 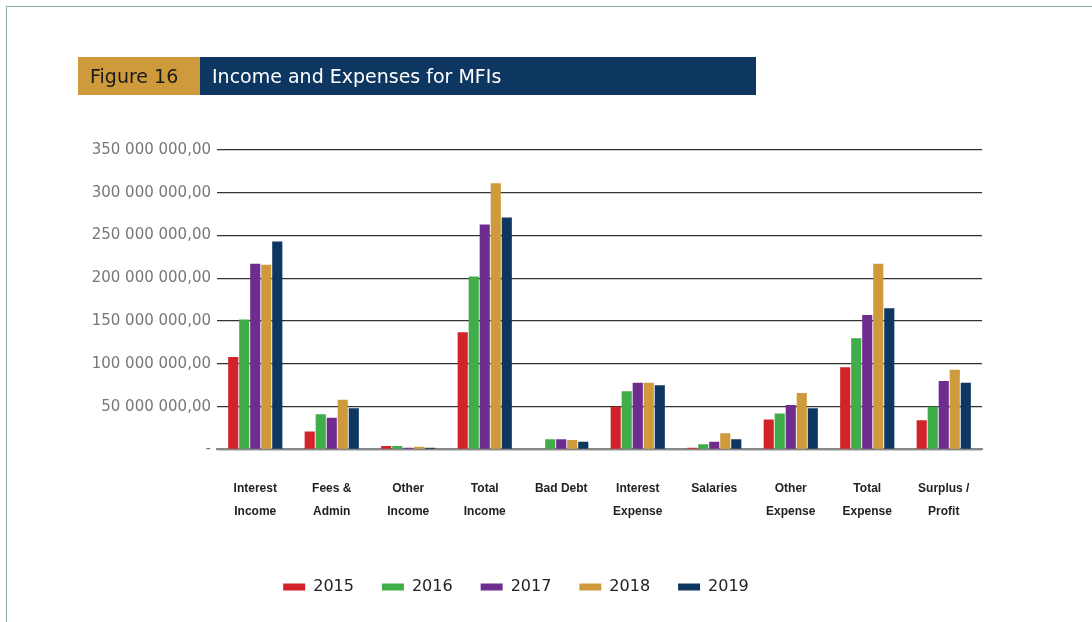 I want to click on x-tick-label: Interest Expense, so click(x=638, y=499).